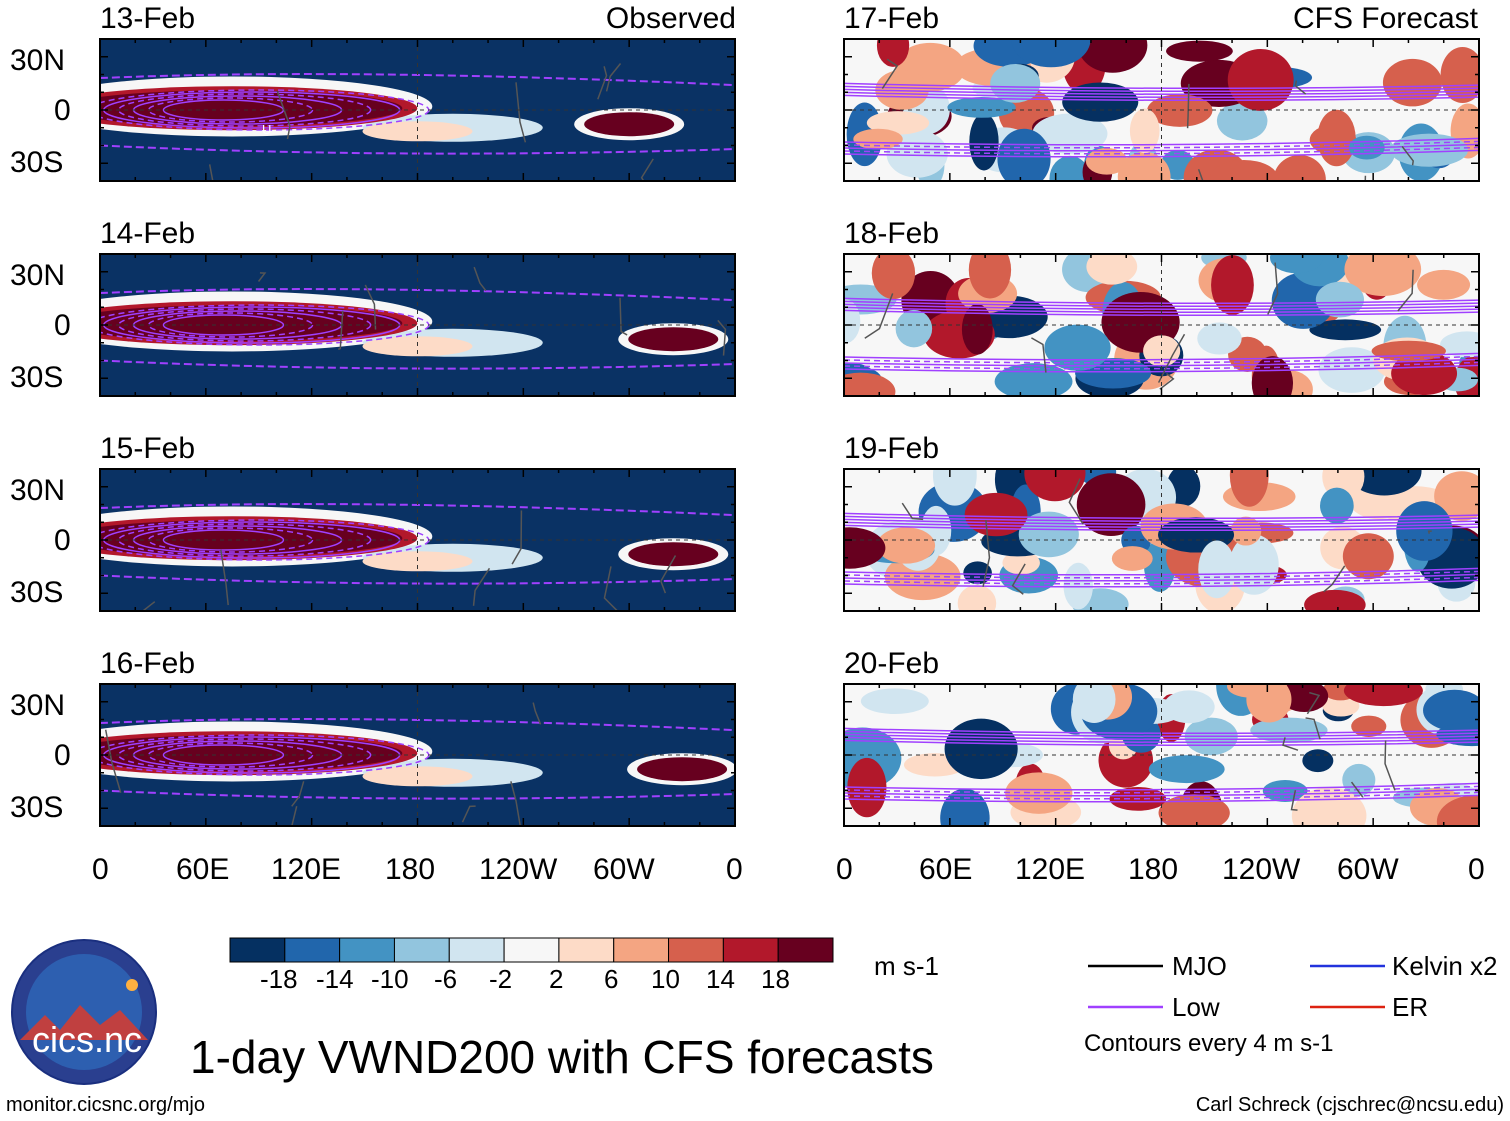 This screenshot has height=1121, width=1510. I want to click on footer-credit: Carl Schreck (cjschrec@ncsu.edu), so click(1349, 1105).